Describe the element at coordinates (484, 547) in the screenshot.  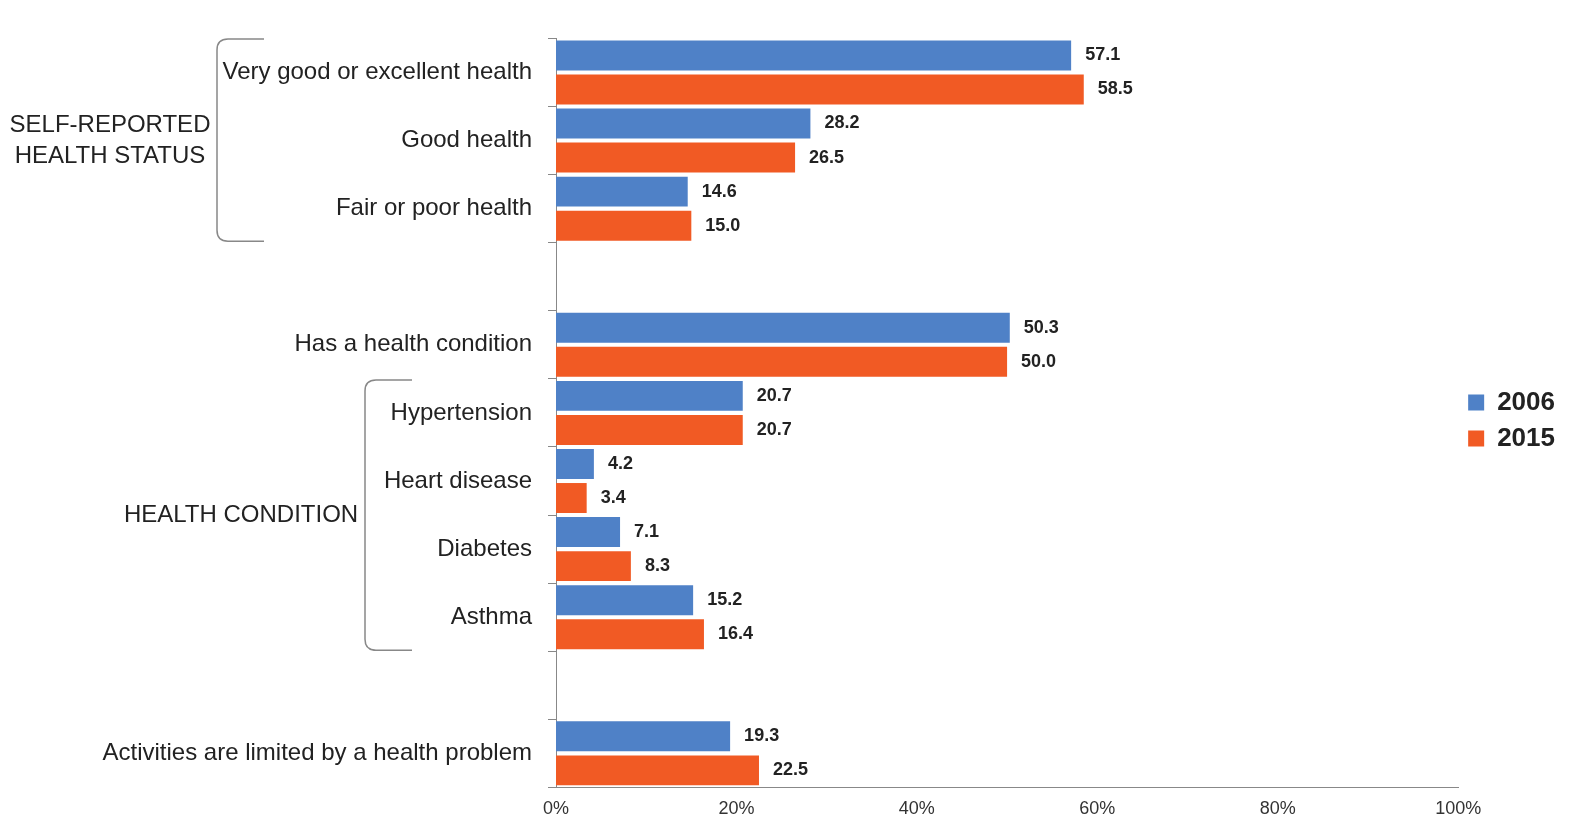
I see `y-tick-label: Diabetes` at that location.